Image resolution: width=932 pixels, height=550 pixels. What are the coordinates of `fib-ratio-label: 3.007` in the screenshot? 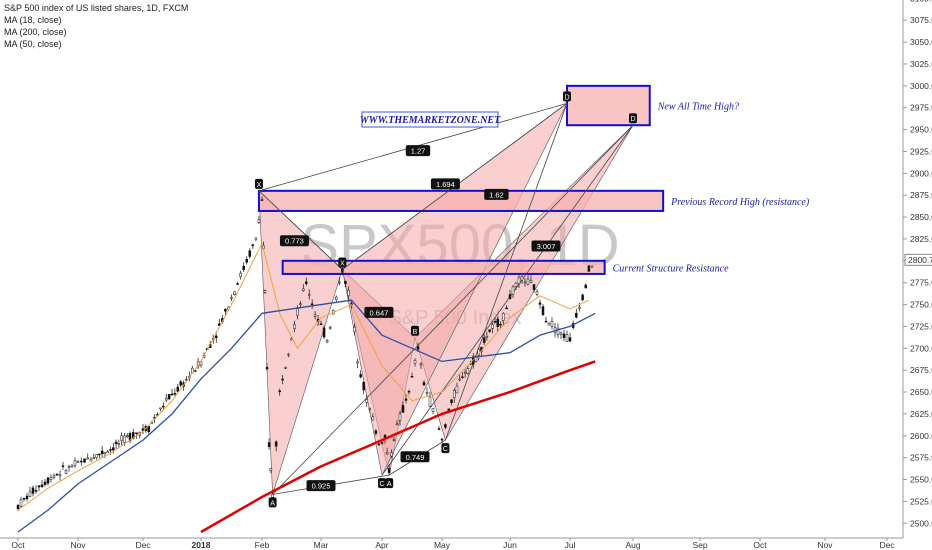 It's located at (546, 246).